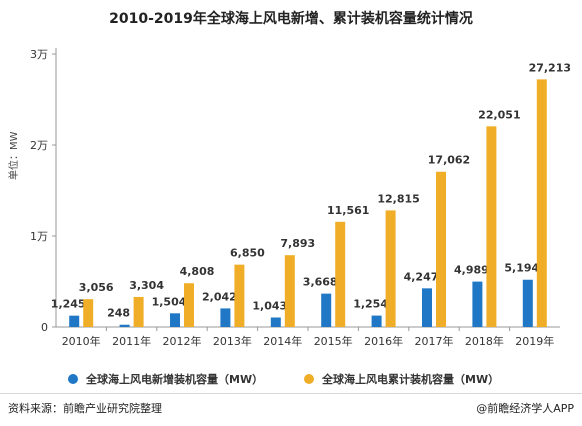 The height and width of the screenshot is (426, 582). Describe the element at coordinates (471, 270) in the screenshot. I see `data-label-new: 4,989` at that location.